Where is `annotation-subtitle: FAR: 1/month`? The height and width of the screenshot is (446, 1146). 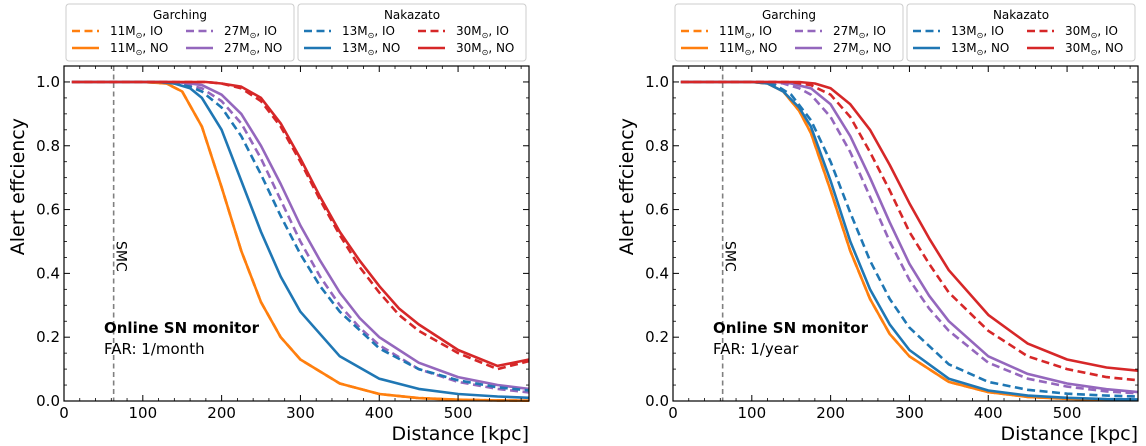
annotation-subtitle: FAR: 1/month is located at coordinates (154, 349).